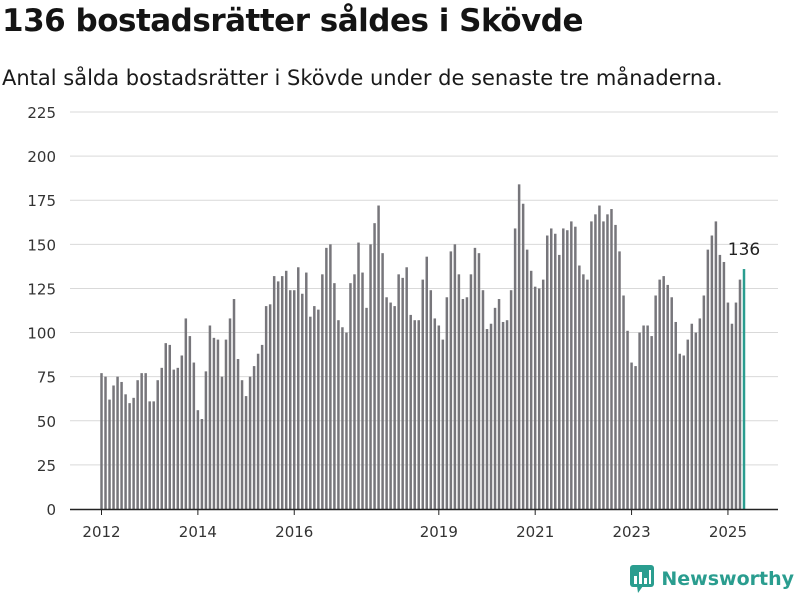 The image size is (800, 600). I want to click on chart-title: 136 bostadsrätter såldes i Skövde, so click(292, 21).